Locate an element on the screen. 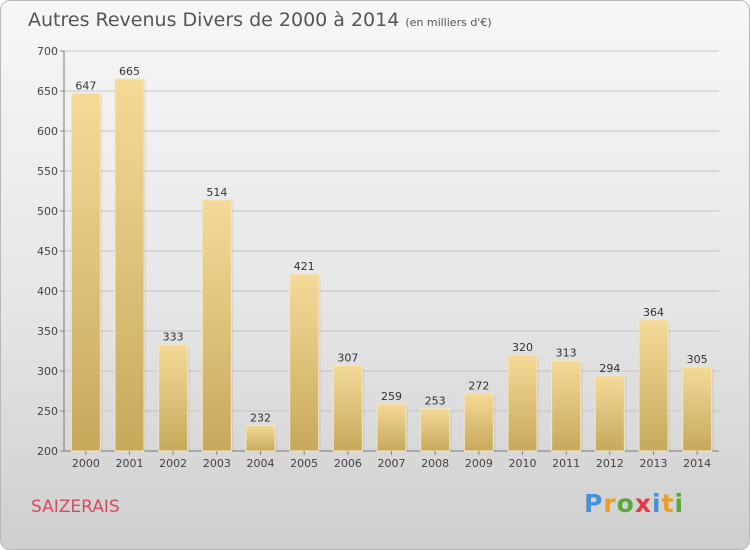 This screenshot has width=750, height=550. data-label: 232 is located at coordinates (260, 417).